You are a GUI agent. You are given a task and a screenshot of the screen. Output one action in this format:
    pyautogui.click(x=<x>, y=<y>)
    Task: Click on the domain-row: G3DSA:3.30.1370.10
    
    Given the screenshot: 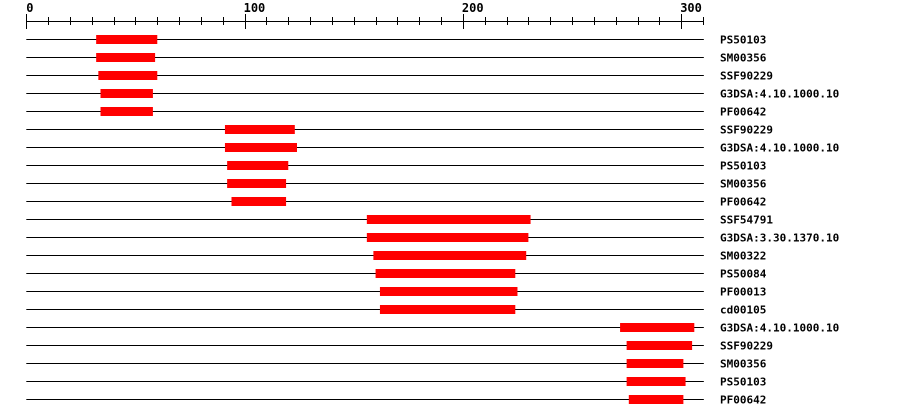 What is the action you would take?
    pyautogui.click(x=432, y=238)
    